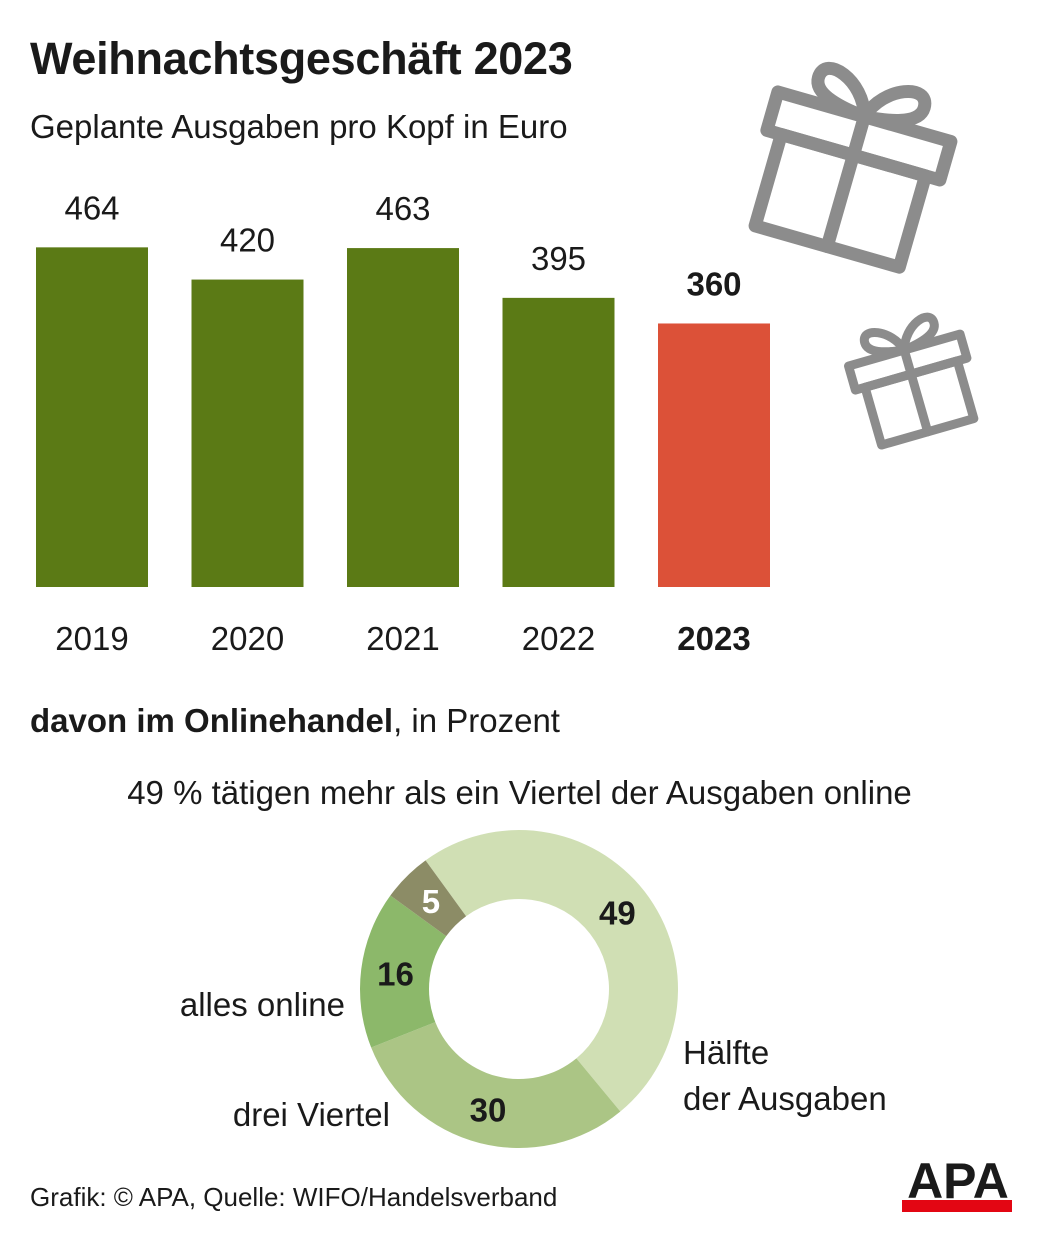  Describe the element at coordinates (476, 720) in the screenshot. I see `section-heading-rest: , in Prozent` at that location.